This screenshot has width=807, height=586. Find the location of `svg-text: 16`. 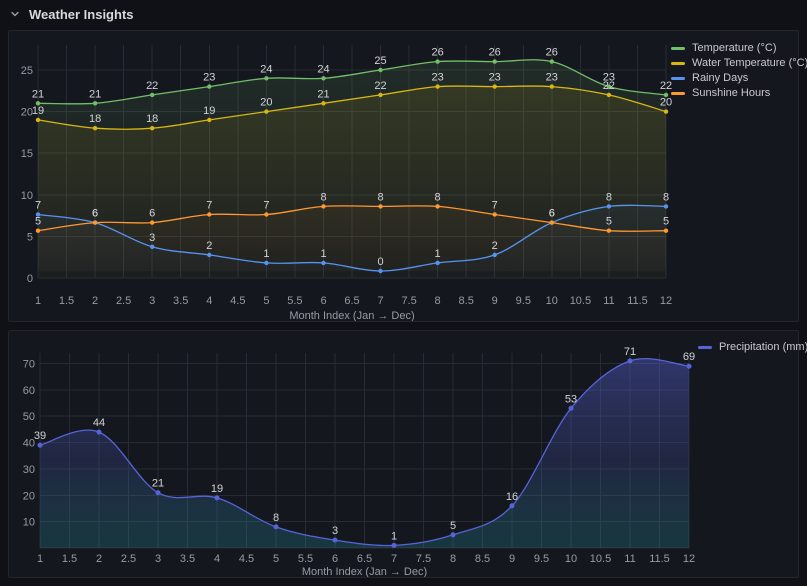

svg-text: 16 is located at coordinates (512, 497).